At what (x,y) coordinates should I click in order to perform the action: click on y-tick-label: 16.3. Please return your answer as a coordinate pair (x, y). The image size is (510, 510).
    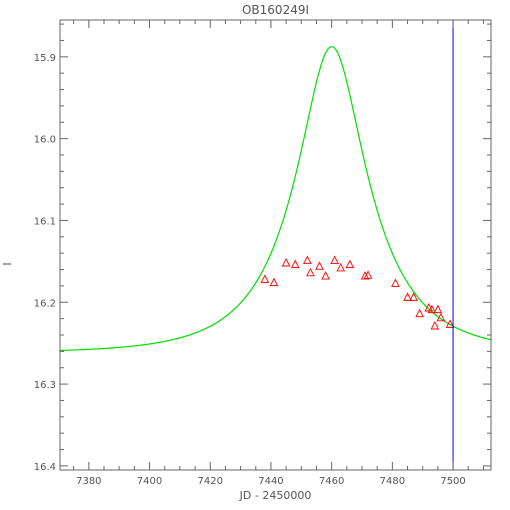
    Looking at the image, I should click on (45, 385).